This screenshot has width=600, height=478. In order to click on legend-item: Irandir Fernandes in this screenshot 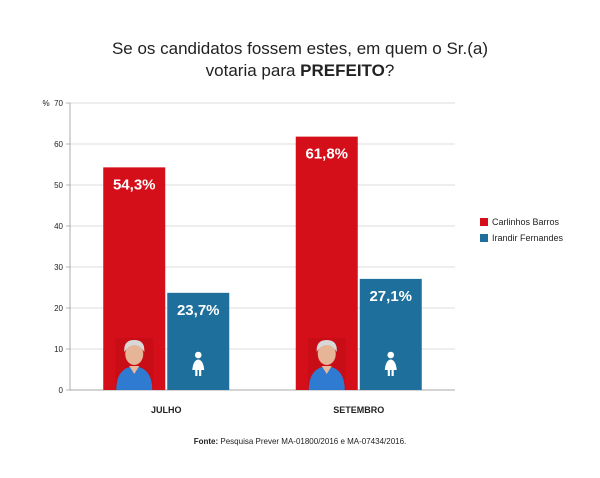, I will do `click(521, 238)`.